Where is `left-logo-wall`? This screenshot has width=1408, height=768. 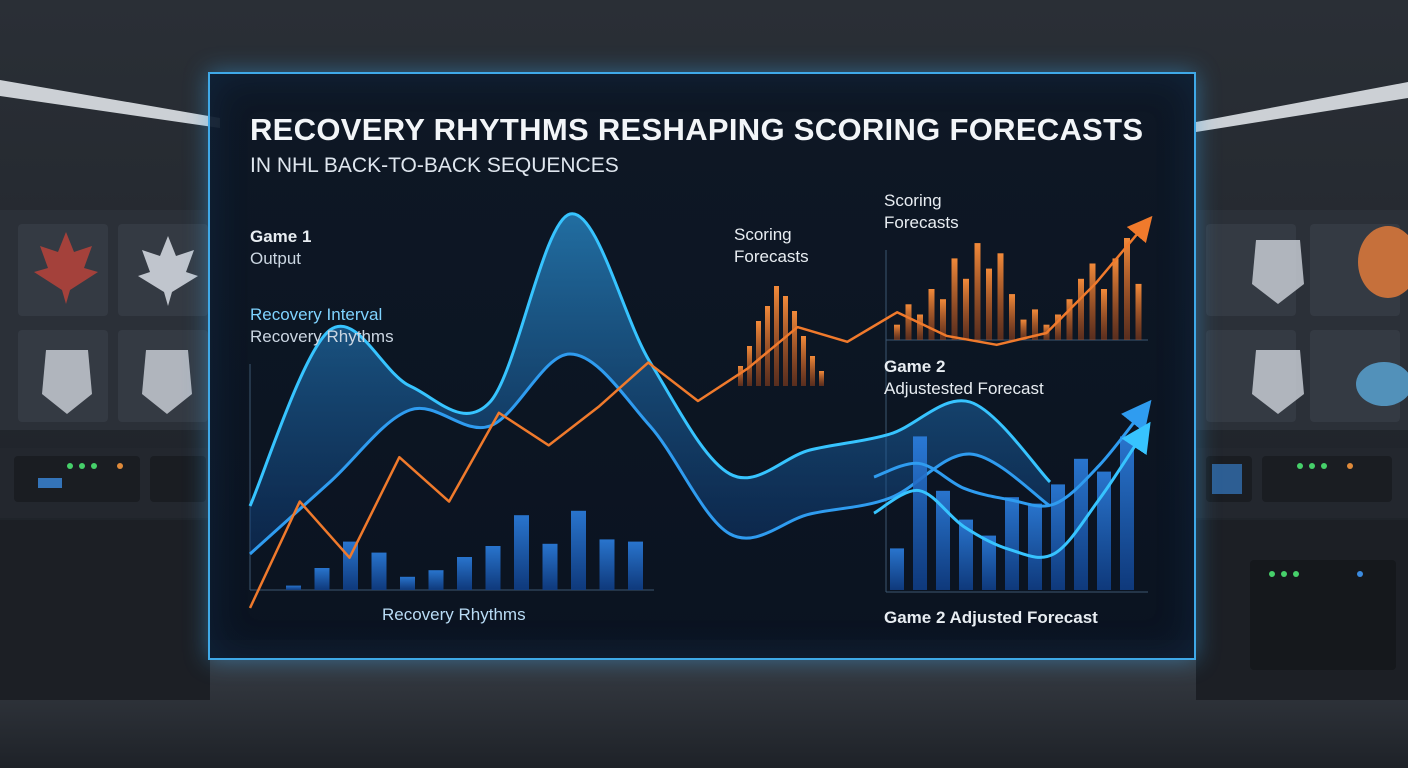 left-logo-wall is located at coordinates (105, 455).